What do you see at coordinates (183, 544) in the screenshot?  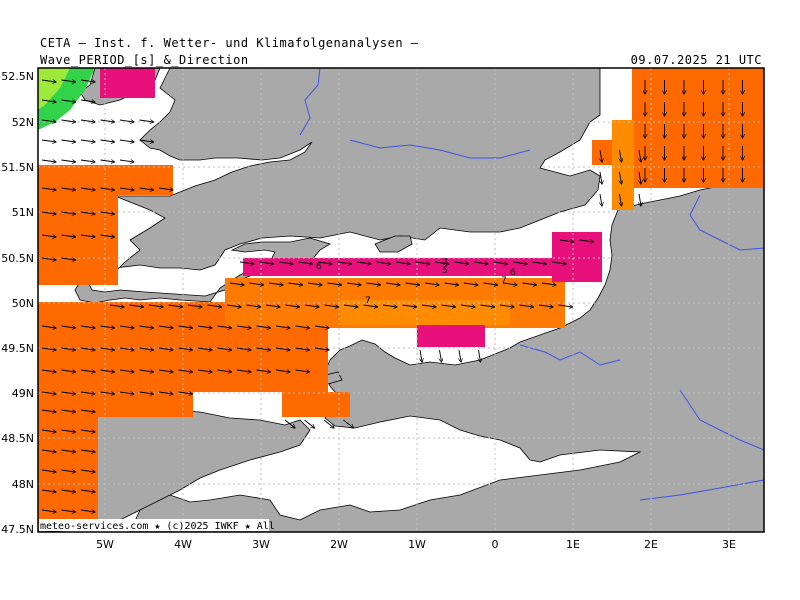 I see `lon-label: 4W` at bounding box center [183, 544].